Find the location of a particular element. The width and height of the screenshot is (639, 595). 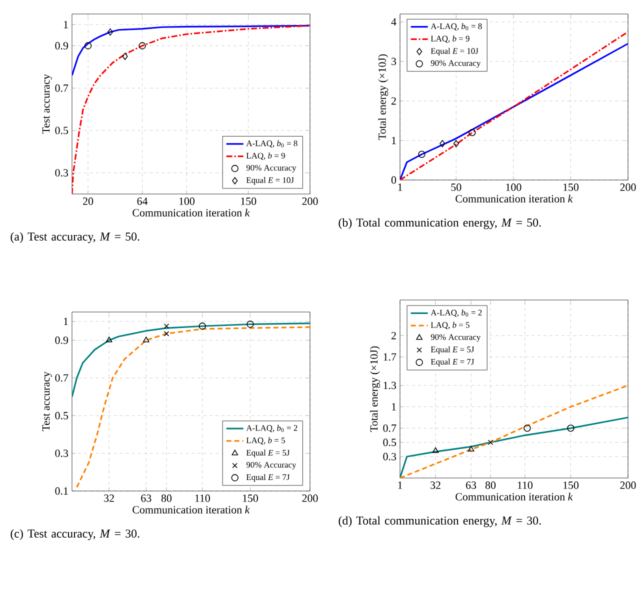

y-tick-label: 4 is located at coordinates (393, 22).